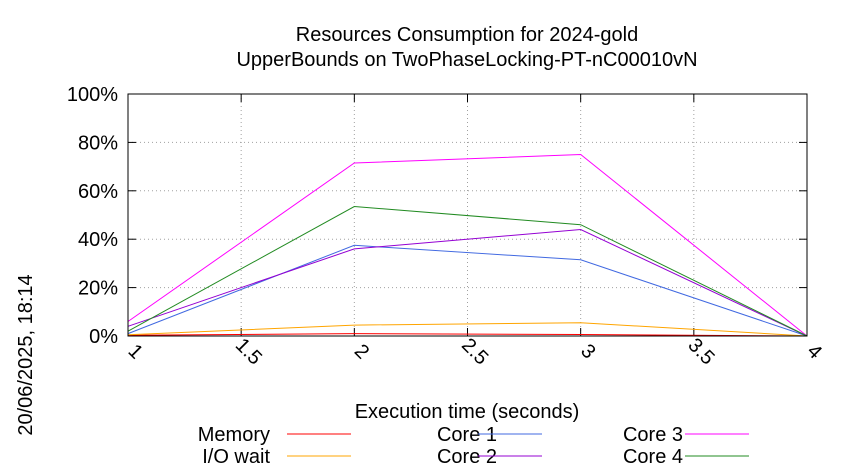 The image size is (850, 475). I want to click on x-tick-label: 3, so click(587, 351).